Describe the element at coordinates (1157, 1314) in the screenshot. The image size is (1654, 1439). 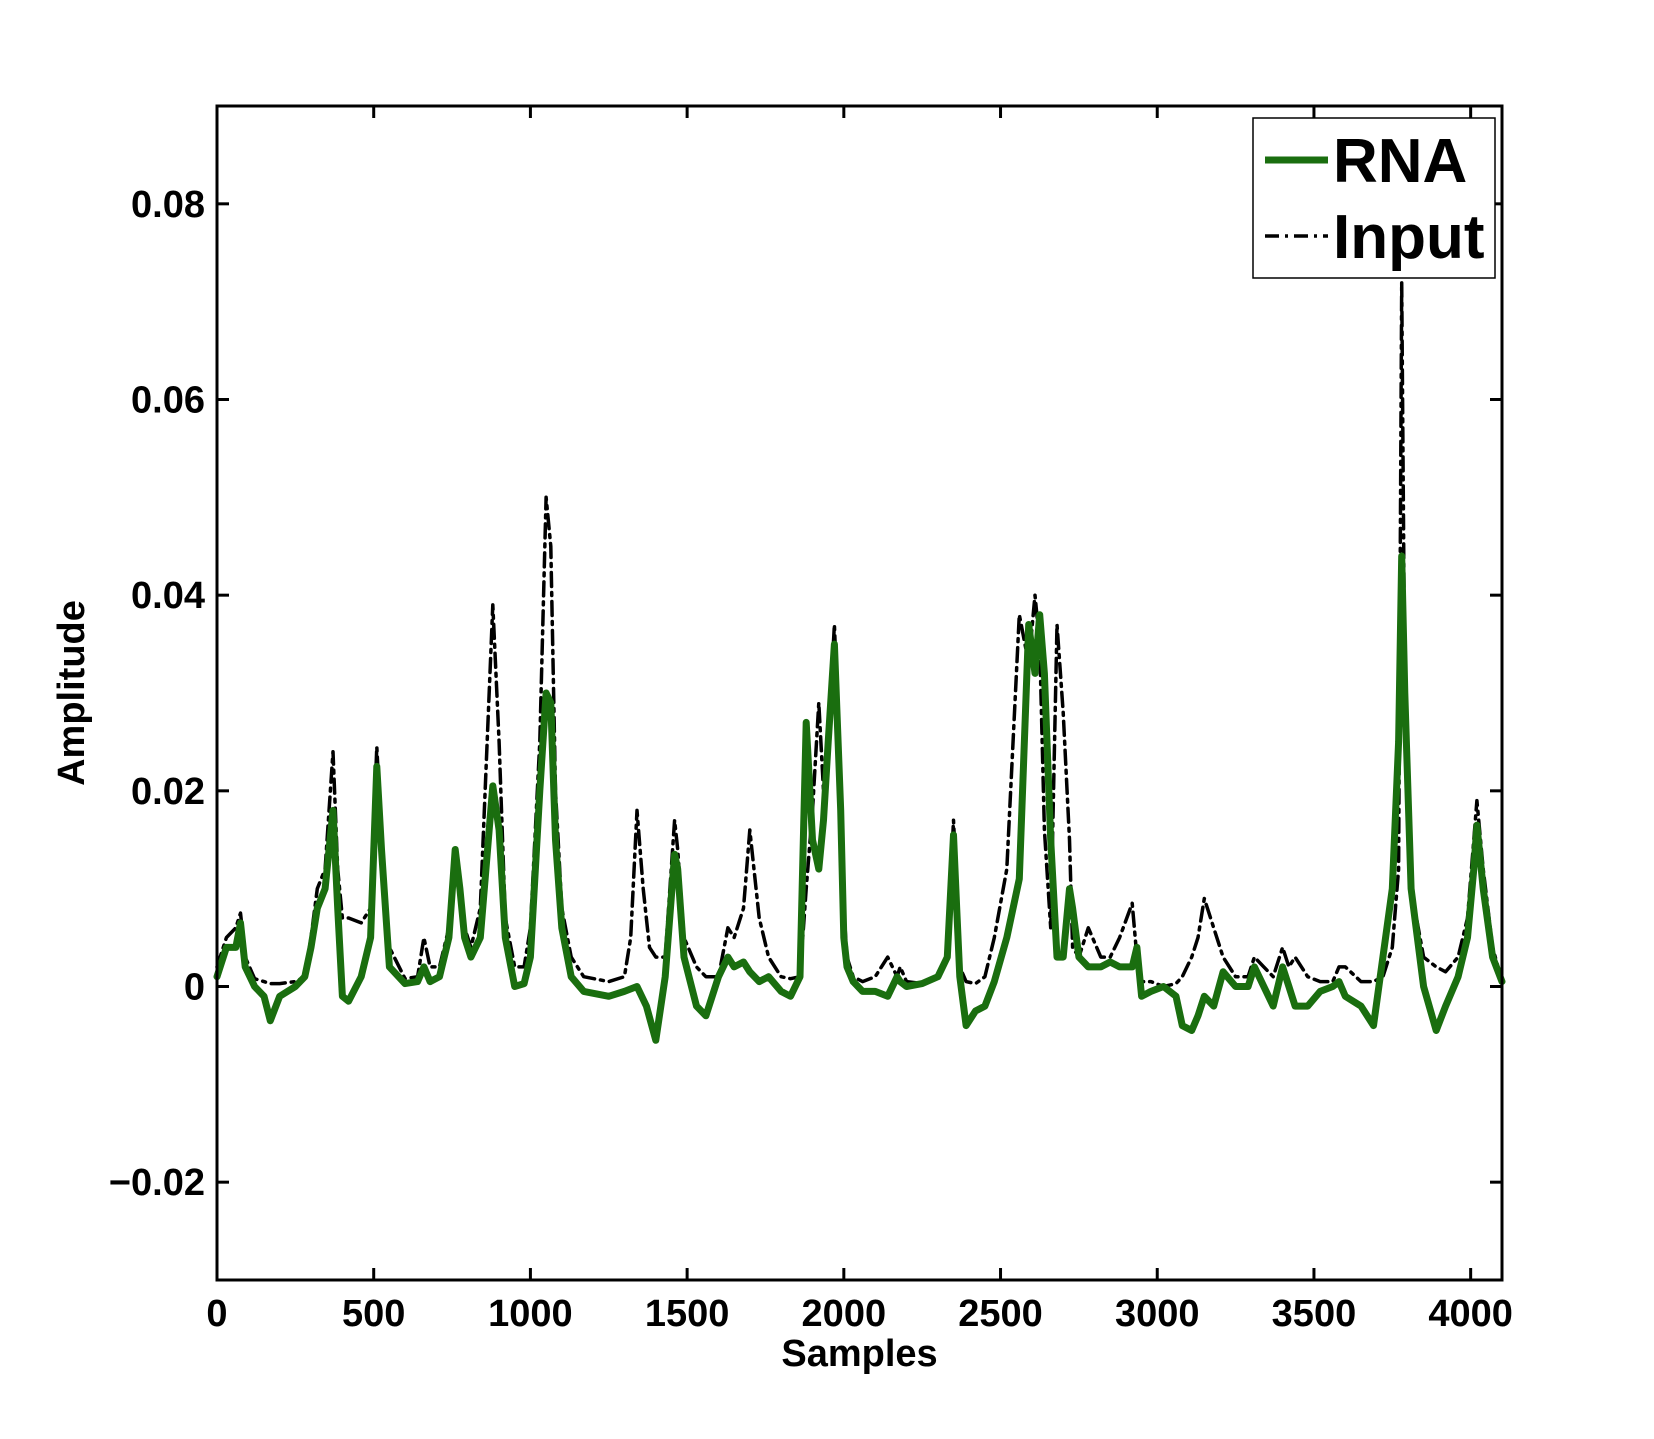
I see `x-tick-label: 3000` at that location.